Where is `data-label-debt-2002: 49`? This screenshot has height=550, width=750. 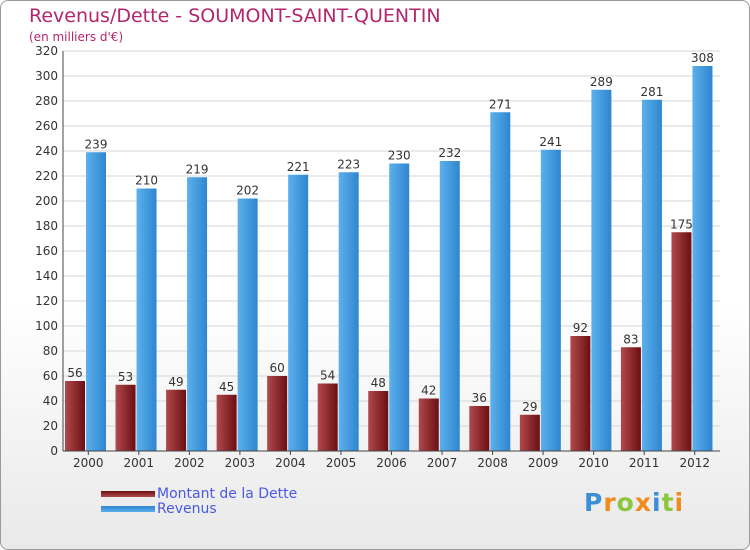 data-label-debt-2002: 49 is located at coordinates (175, 382).